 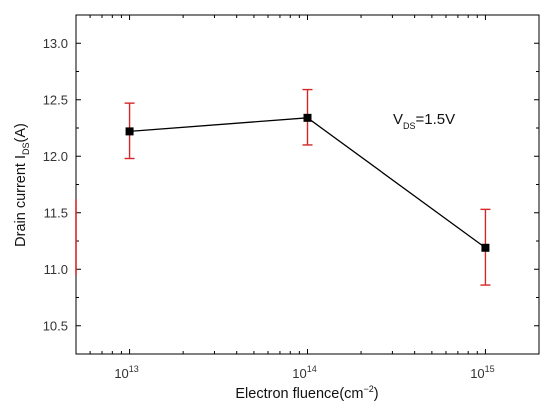 What do you see at coordinates (409, 126) in the screenshot?
I see `annotation-vds-sub: DS` at bounding box center [409, 126].